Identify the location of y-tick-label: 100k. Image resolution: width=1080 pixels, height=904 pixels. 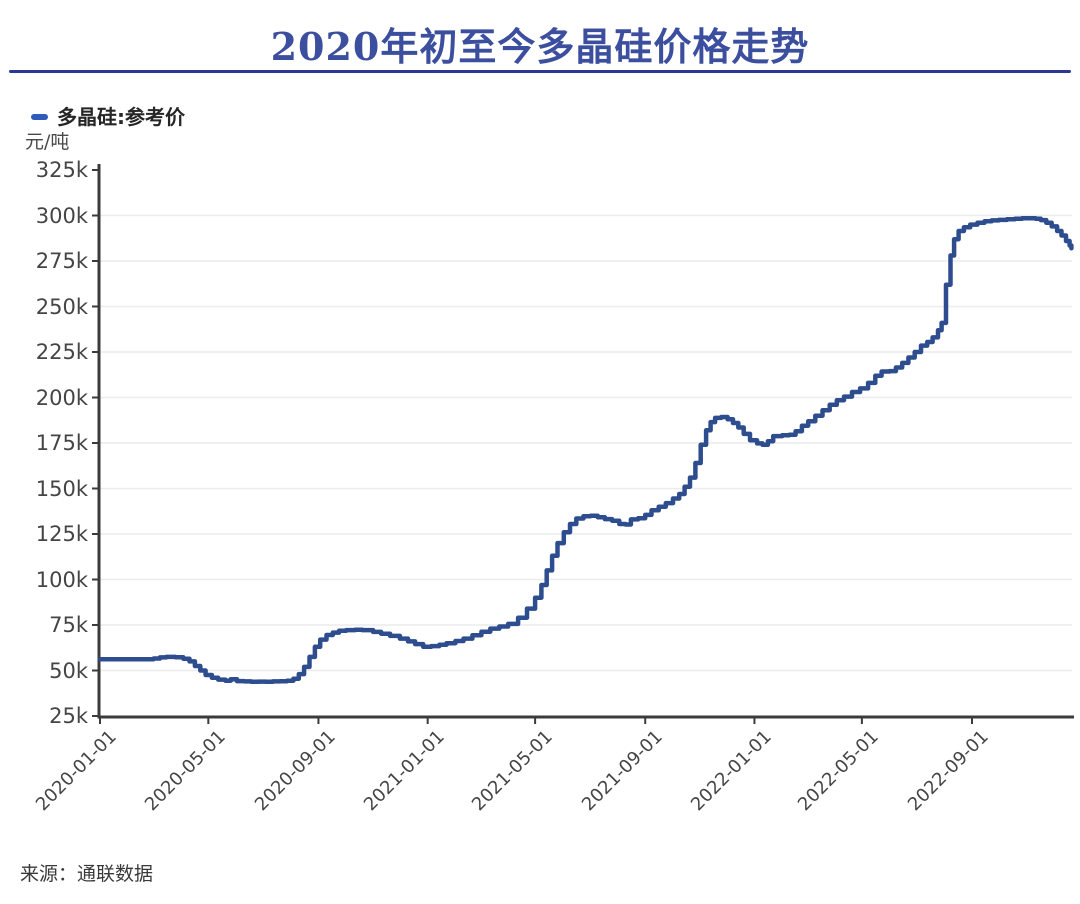
(61, 579).